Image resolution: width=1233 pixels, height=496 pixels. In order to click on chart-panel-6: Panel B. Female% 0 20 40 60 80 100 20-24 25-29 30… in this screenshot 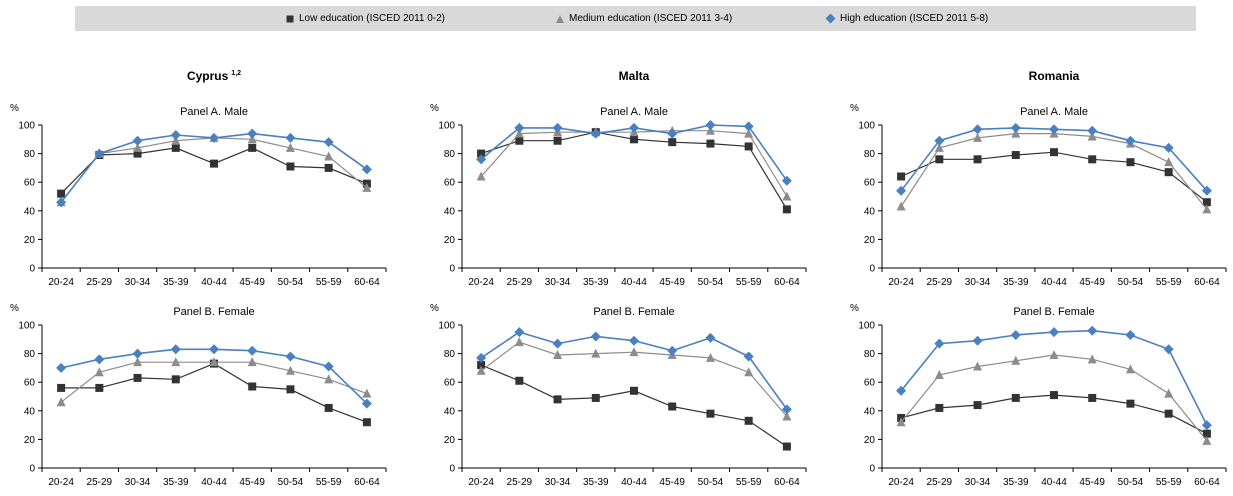, I will do `click(1038, 395)`.